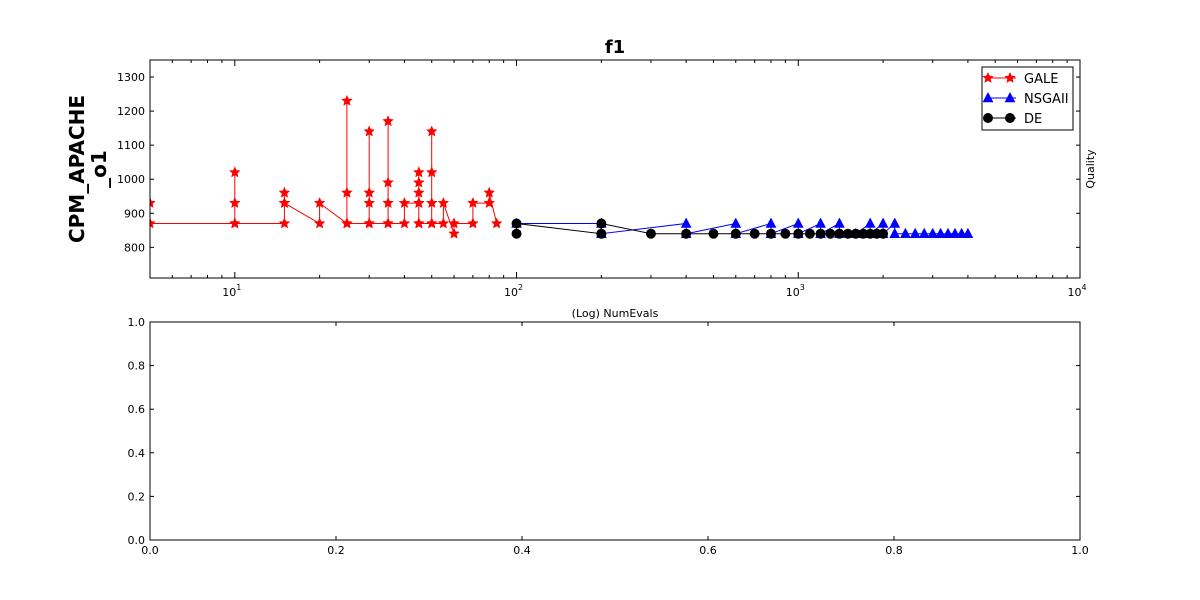  Describe the element at coordinates (336, 550) in the screenshot. I see `x-tick-label: 0.2` at that location.